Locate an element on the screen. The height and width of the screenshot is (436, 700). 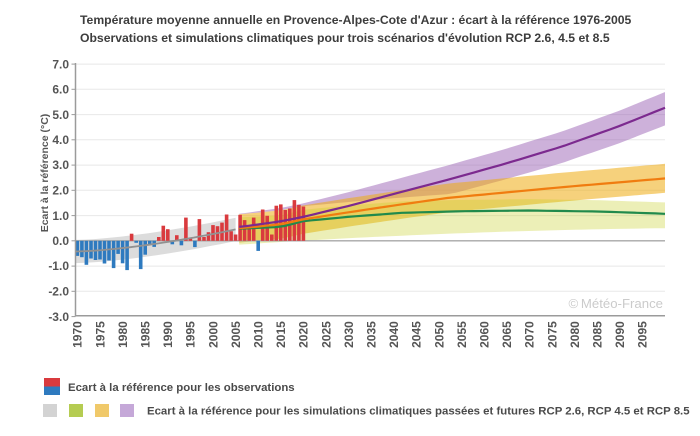
svg-text: 0.0 is located at coordinates (60, 241).